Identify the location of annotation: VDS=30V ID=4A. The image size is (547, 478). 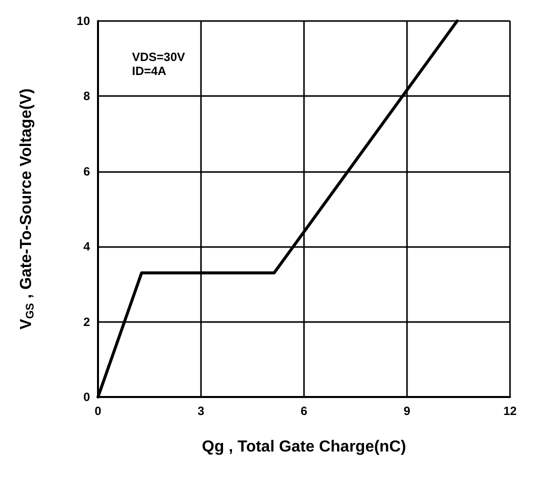
(159, 64).